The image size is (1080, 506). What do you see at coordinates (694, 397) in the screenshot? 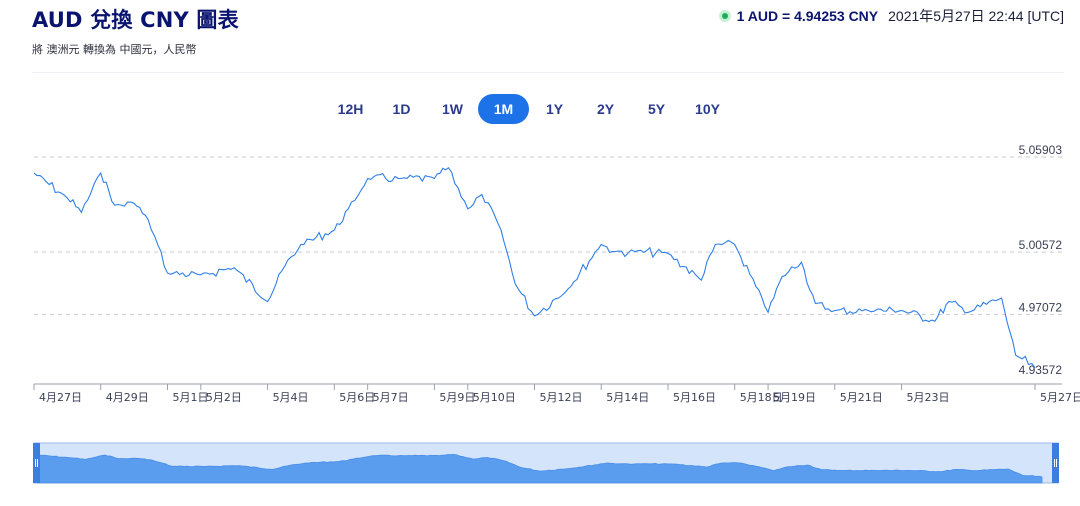
I see `x-tick-label: 5月16日` at bounding box center [694, 397].